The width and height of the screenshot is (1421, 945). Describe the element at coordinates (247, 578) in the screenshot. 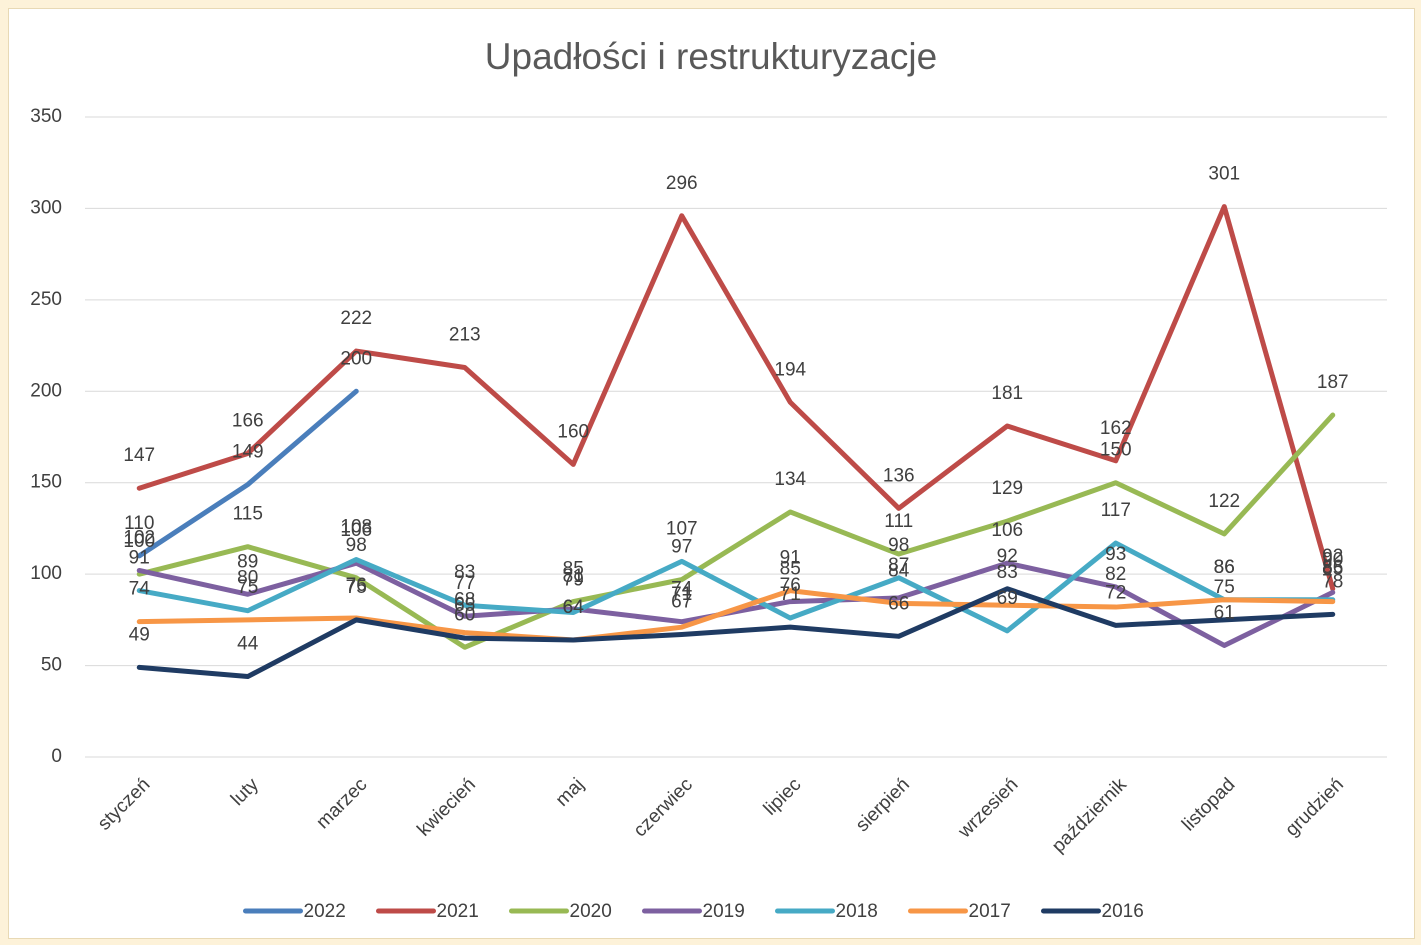

I see `data-label: 80` at that location.